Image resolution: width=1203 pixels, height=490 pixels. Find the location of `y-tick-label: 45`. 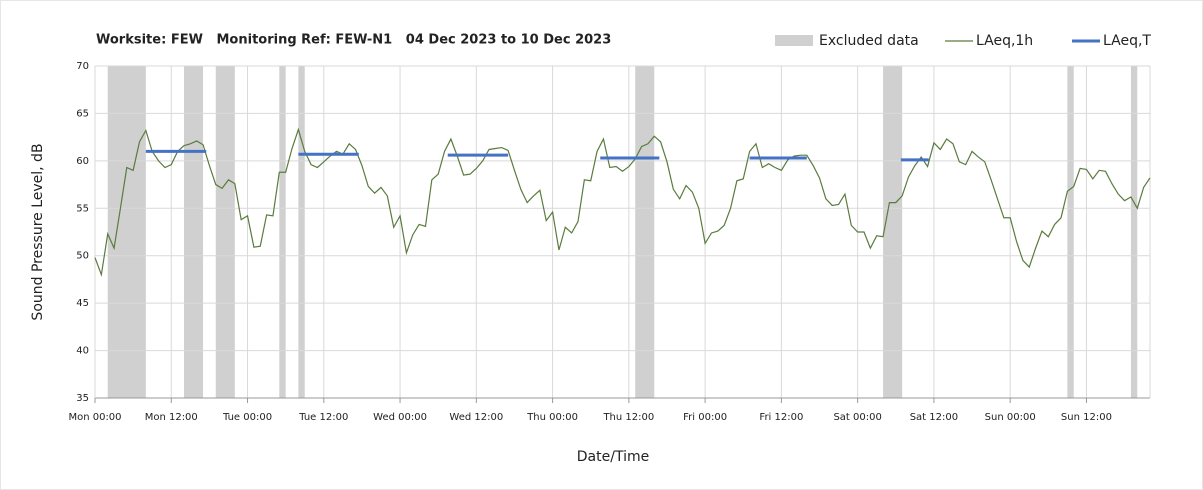

y-tick-label: 45 is located at coordinates (82, 303).